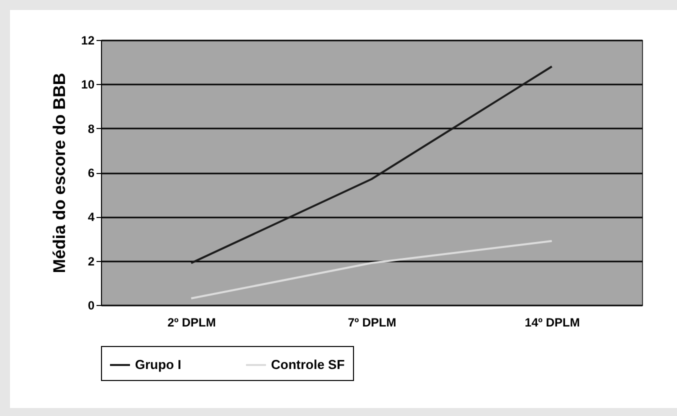  I want to click on y-axis-title: Média do escore do BBB, so click(60, 173).